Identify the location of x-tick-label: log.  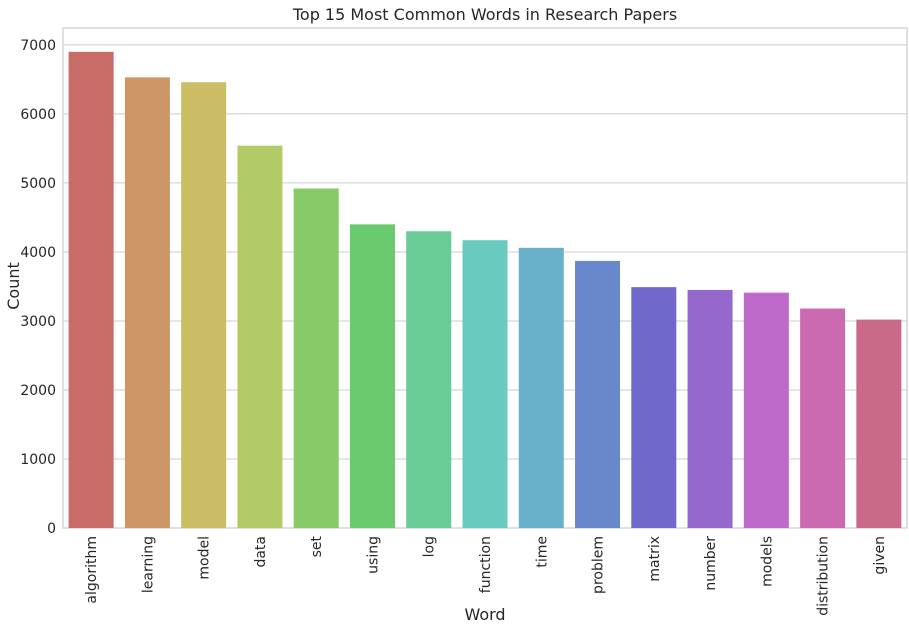
(430, 546).